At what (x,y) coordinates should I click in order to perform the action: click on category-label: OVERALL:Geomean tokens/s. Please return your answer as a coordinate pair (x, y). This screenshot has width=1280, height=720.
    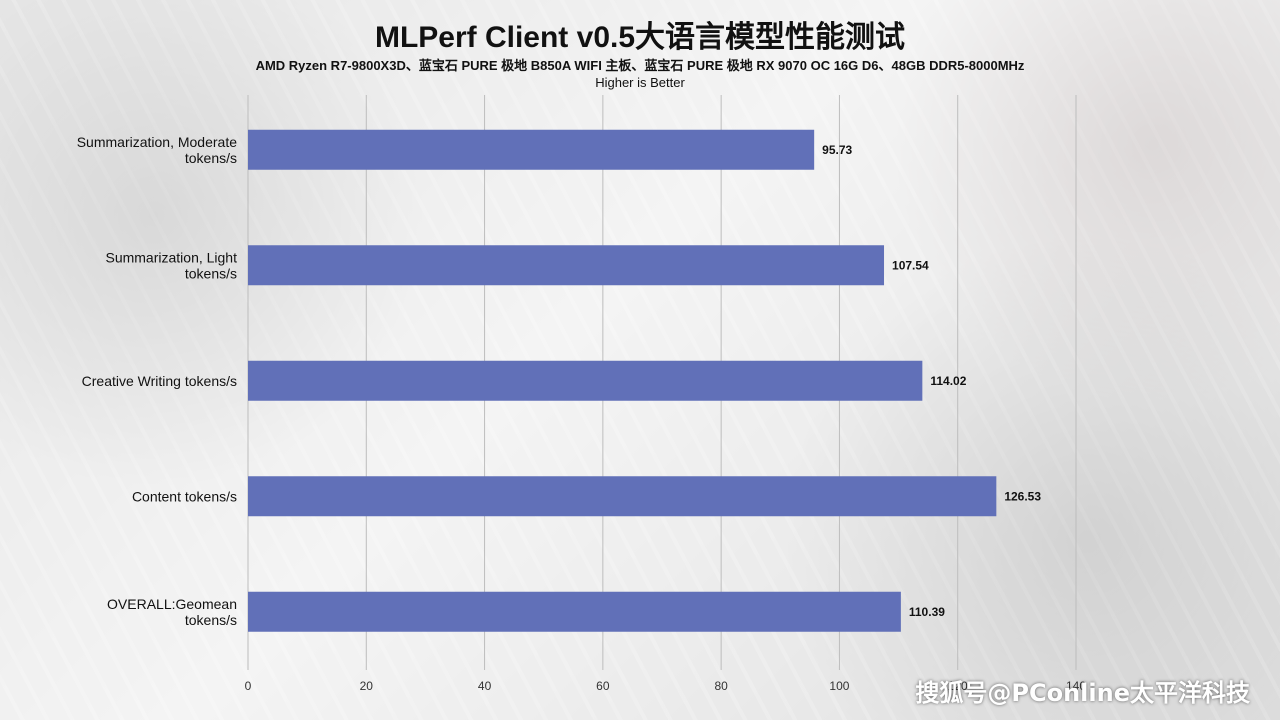
    Looking at the image, I should click on (172, 612).